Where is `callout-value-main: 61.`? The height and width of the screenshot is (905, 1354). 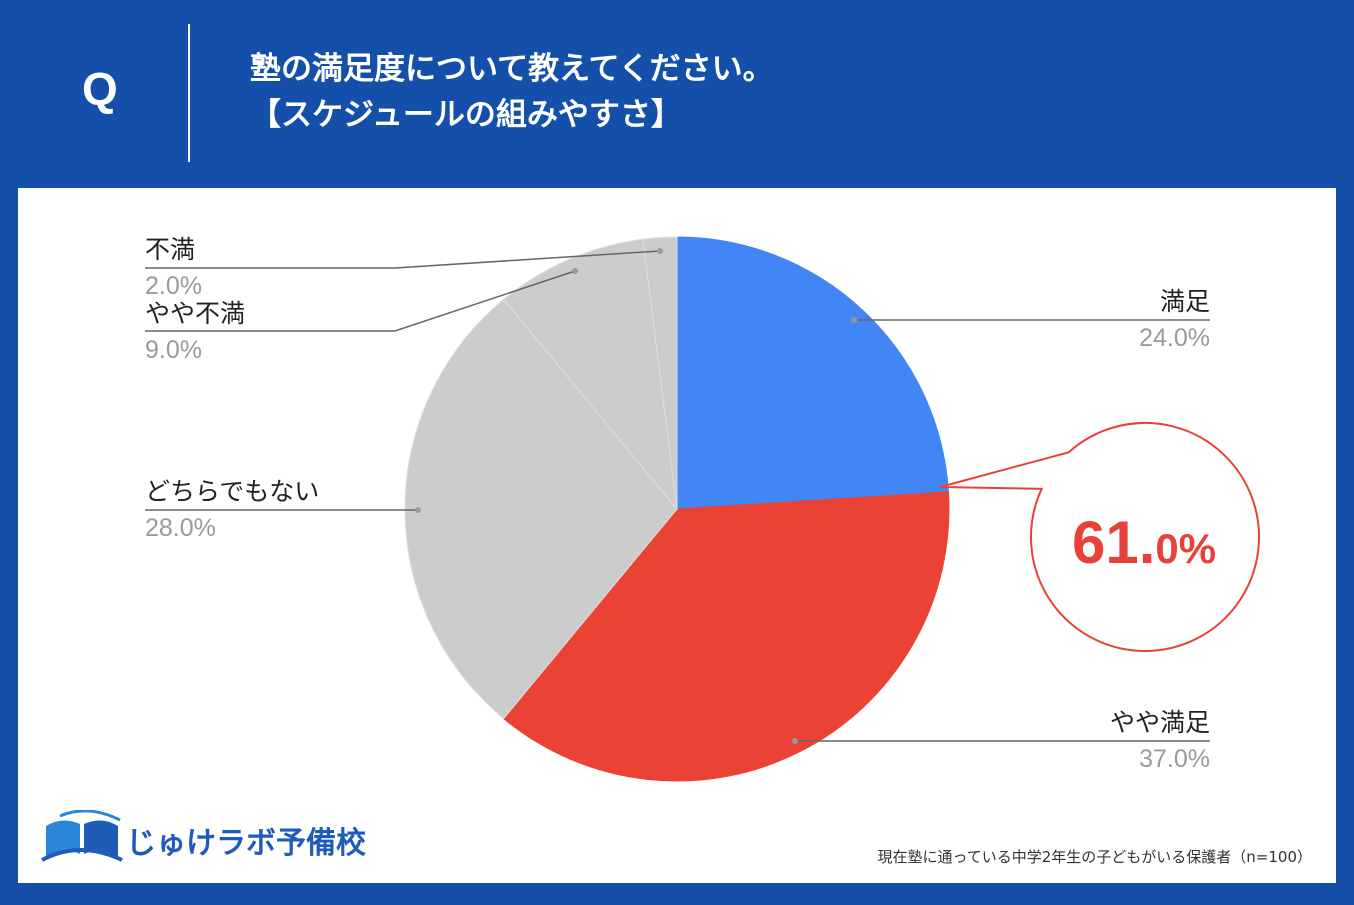 callout-value-main: 61. is located at coordinates (1113, 542).